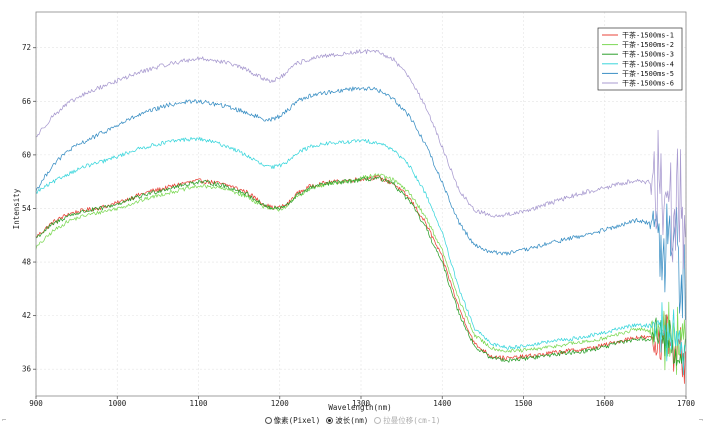  What do you see at coordinates (16, 208) in the screenshot?
I see `y-axis-title: Intensity` at bounding box center [16, 208].